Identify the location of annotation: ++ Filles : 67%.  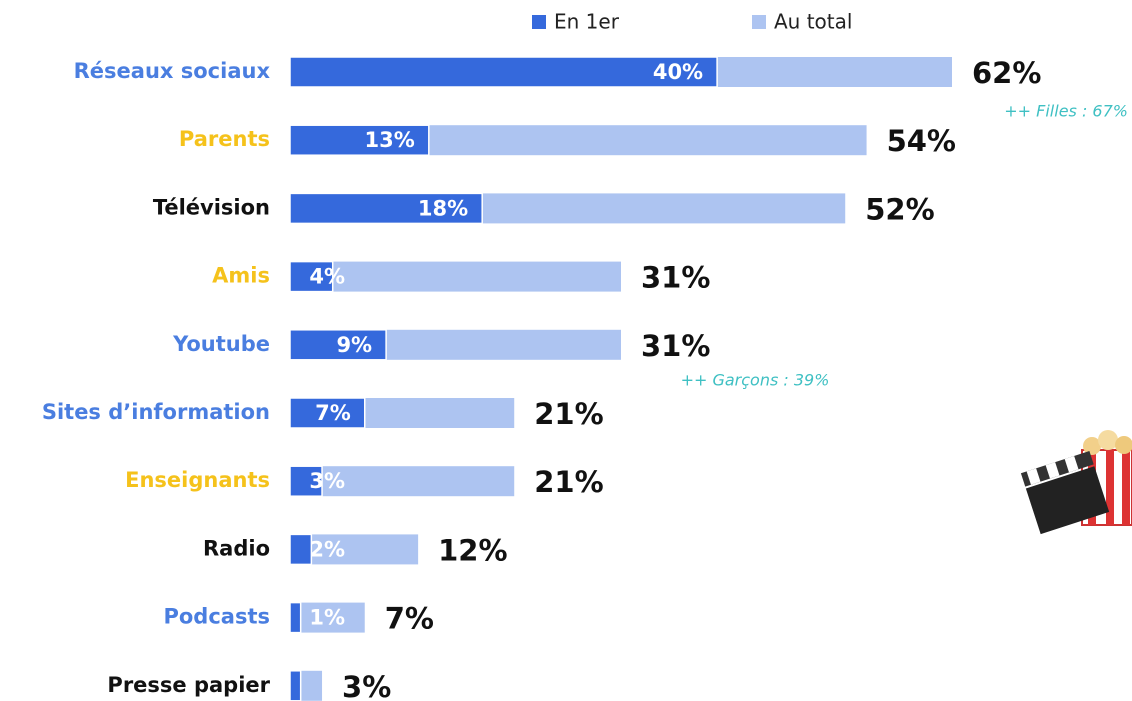
(1066, 111).